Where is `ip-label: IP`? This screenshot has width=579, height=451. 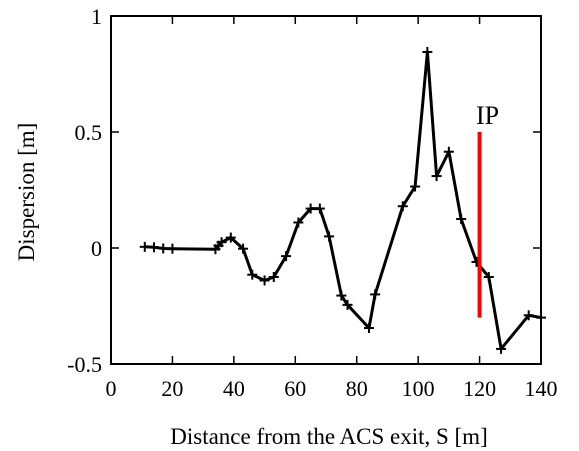
ip-label: IP is located at coordinates (487, 115).